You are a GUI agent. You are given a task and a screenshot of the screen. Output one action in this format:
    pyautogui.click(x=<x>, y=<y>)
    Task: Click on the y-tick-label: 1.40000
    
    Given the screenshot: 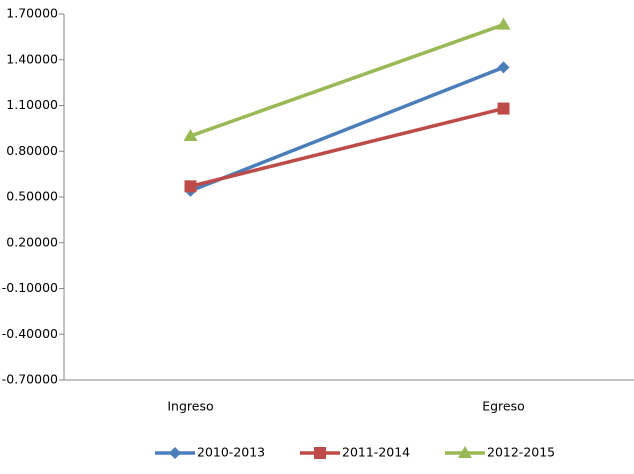 What is the action you would take?
    pyautogui.click(x=32, y=58)
    